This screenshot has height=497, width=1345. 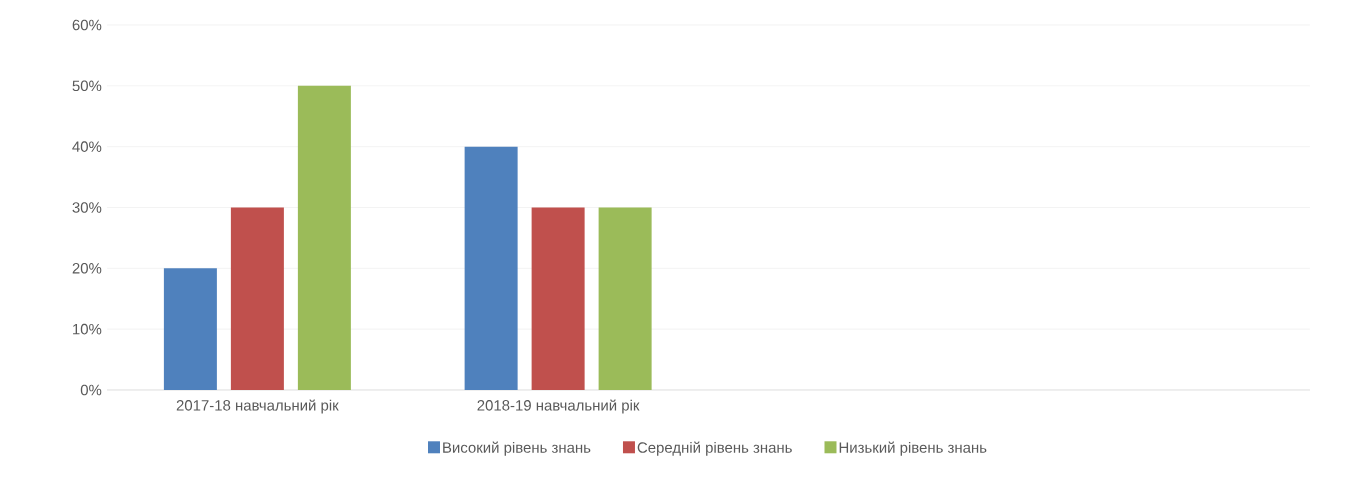 What do you see at coordinates (714, 448) in the screenshot?
I see `legend-label: Середній рівень знань` at bounding box center [714, 448].